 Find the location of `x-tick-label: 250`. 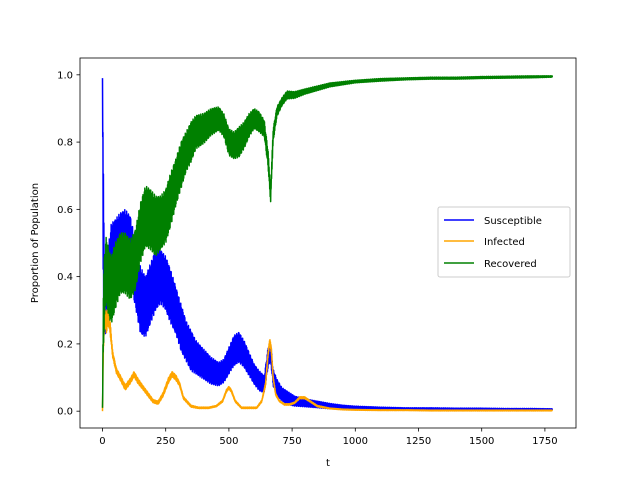

x-tick-label: 250 is located at coordinates (165, 441).